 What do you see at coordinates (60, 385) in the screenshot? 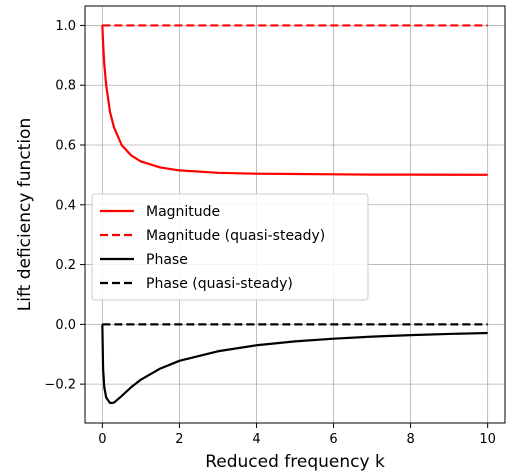
I see `y-tick-label: −0.2` at bounding box center [60, 385].